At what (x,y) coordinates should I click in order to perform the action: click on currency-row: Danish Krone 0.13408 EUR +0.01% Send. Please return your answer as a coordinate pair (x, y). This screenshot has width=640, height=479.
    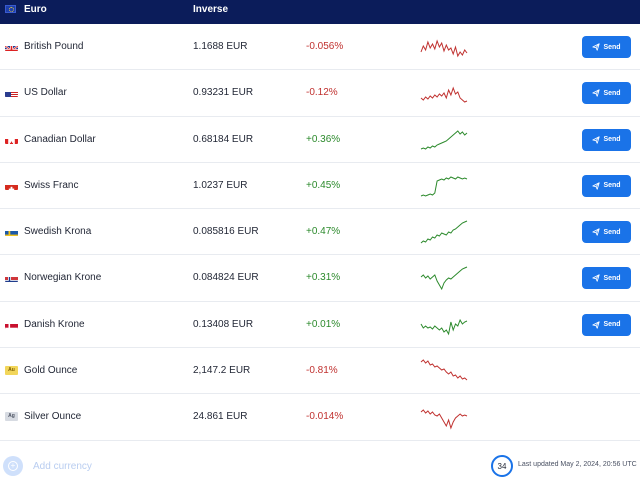
    Looking at the image, I should click on (320, 325).